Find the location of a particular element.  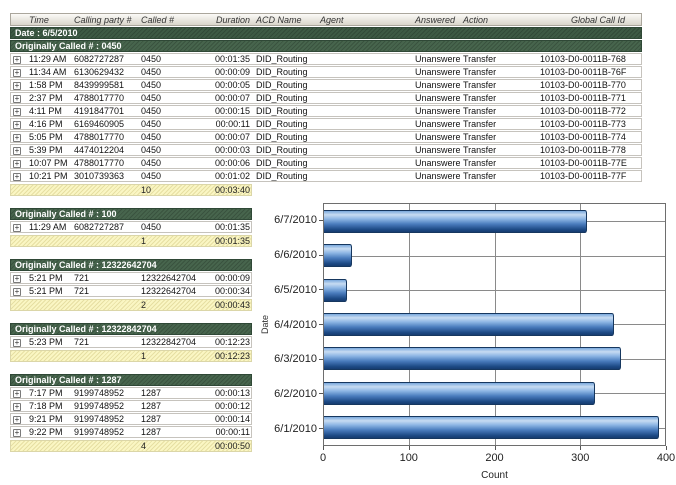

cell-global_call_id: 10103-D0-0011B-773 is located at coordinates (583, 124).